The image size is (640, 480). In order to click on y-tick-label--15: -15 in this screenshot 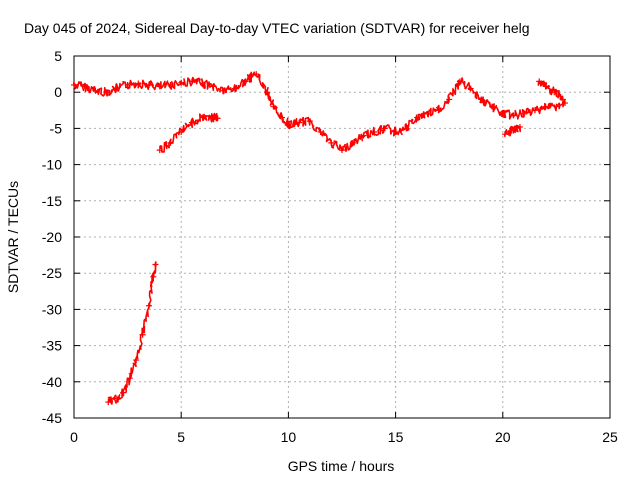, I will do `click(52, 201)`.